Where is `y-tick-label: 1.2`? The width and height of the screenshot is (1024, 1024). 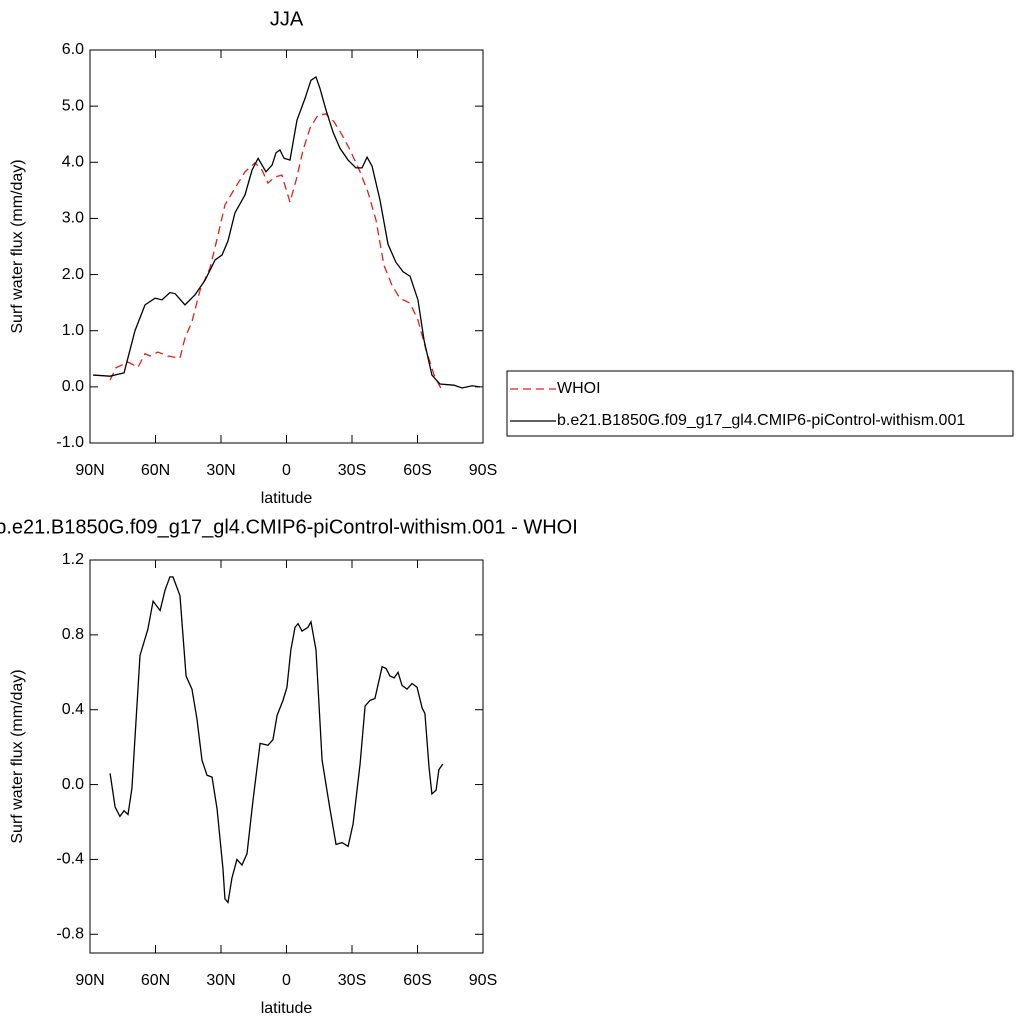 y-tick-label: 1.2 is located at coordinates (73, 559).